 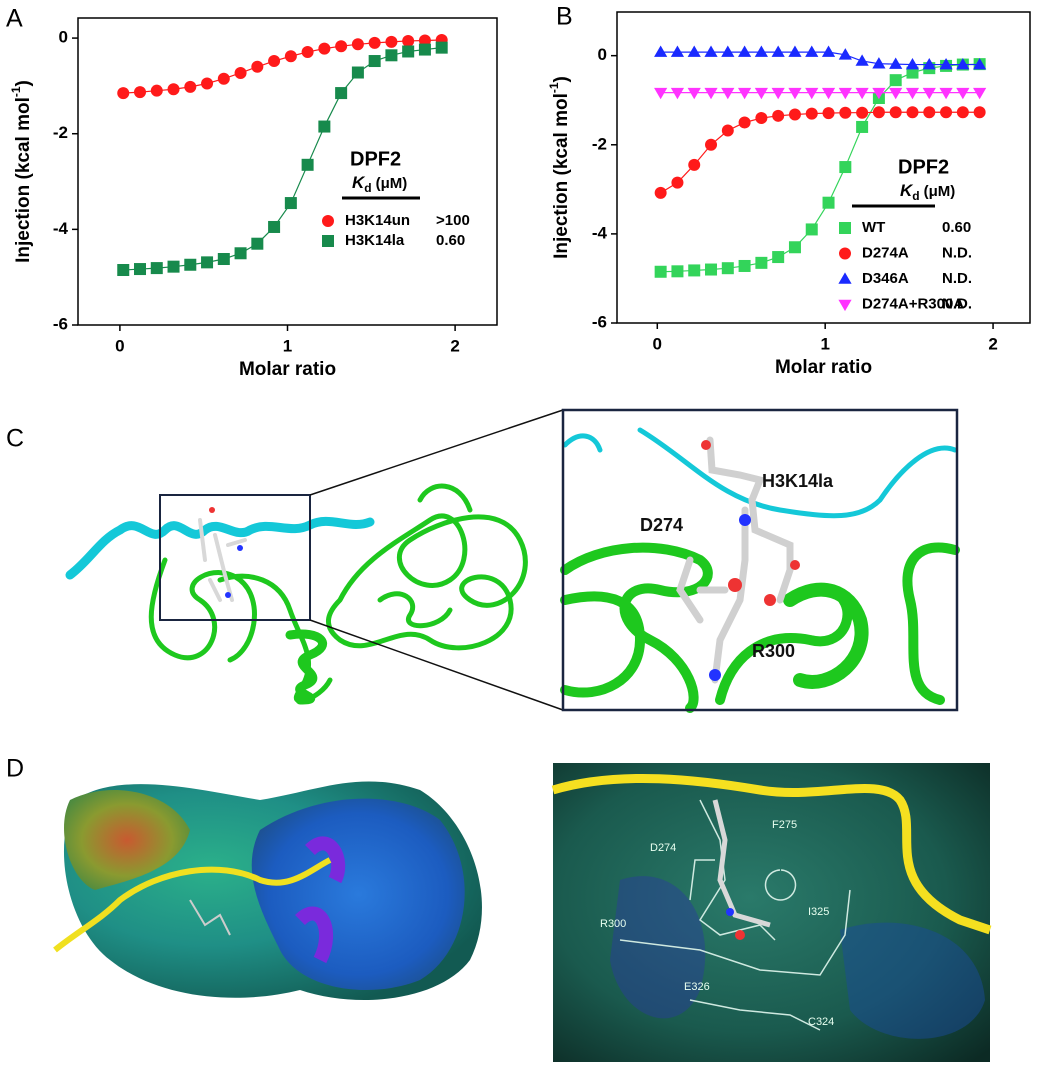 What do you see at coordinates (784, 825) in the screenshot?
I see `residue-label: F275` at bounding box center [784, 825].